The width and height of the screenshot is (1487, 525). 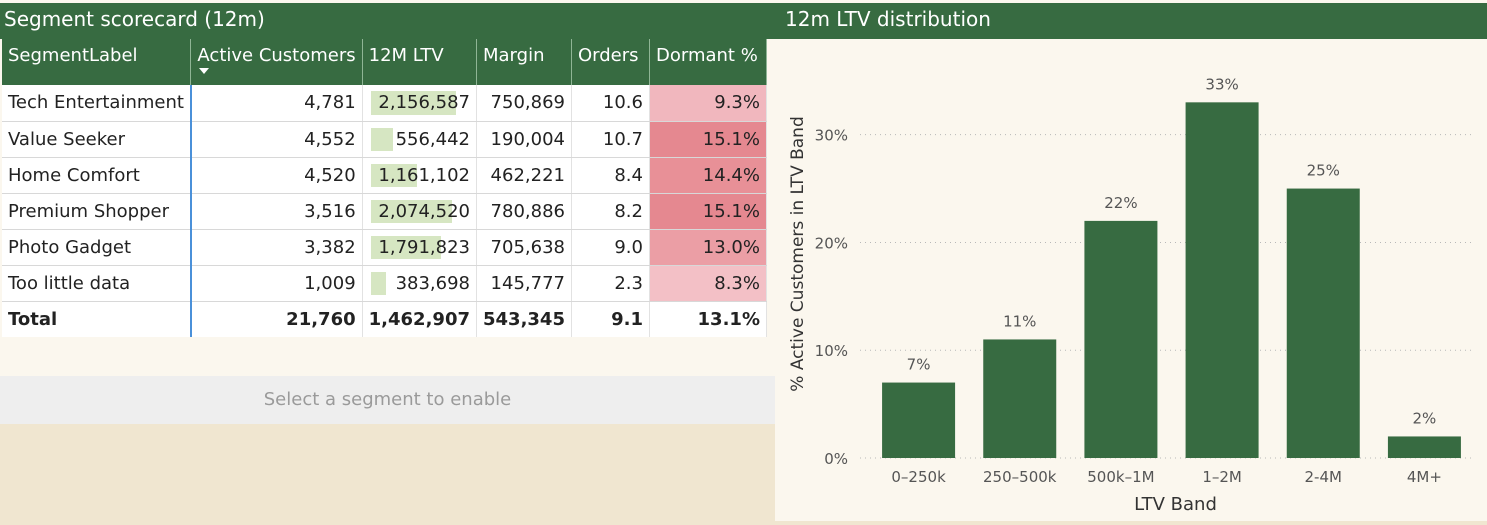 What do you see at coordinates (610, 319) in the screenshot?
I see `total-orders: 9.1` at bounding box center [610, 319].